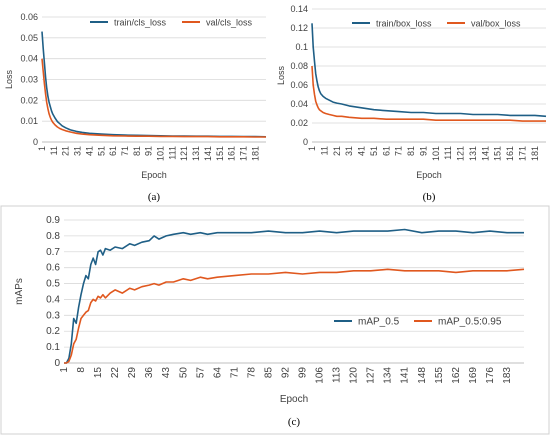 The height and width of the screenshot is (441, 550). What do you see at coordinates (456, 375) in the screenshot?
I see `x-tick-label: 162` at bounding box center [456, 375].